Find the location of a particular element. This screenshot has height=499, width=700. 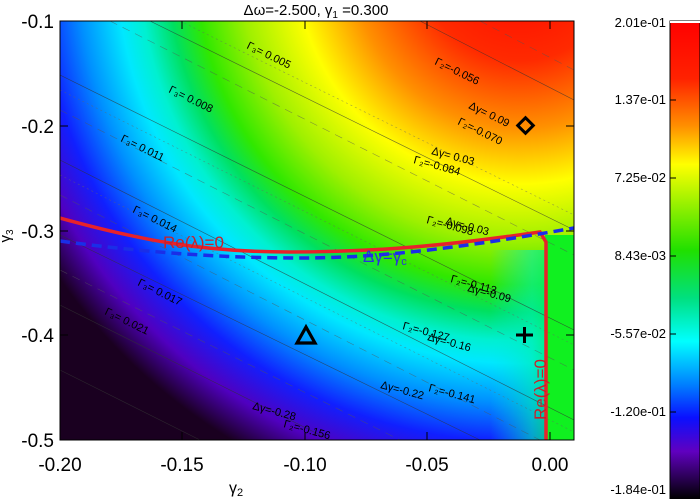

re-lambda-label-horizontal: Re(λ)=0 is located at coordinates (193, 242).